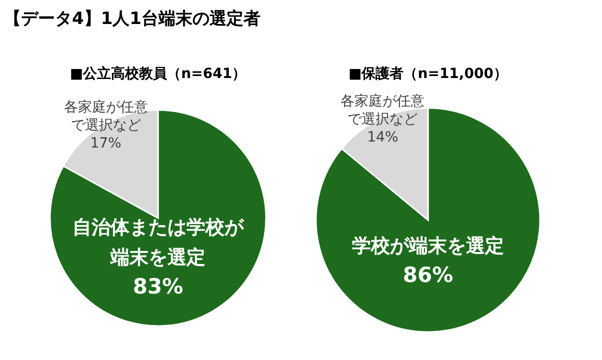 The height and width of the screenshot is (360, 602). What do you see at coordinates (132, 19) in the screenshot?
I see `chart-title: 【データ4】1人1台端末の選定者` at bounding box center [132, 19].